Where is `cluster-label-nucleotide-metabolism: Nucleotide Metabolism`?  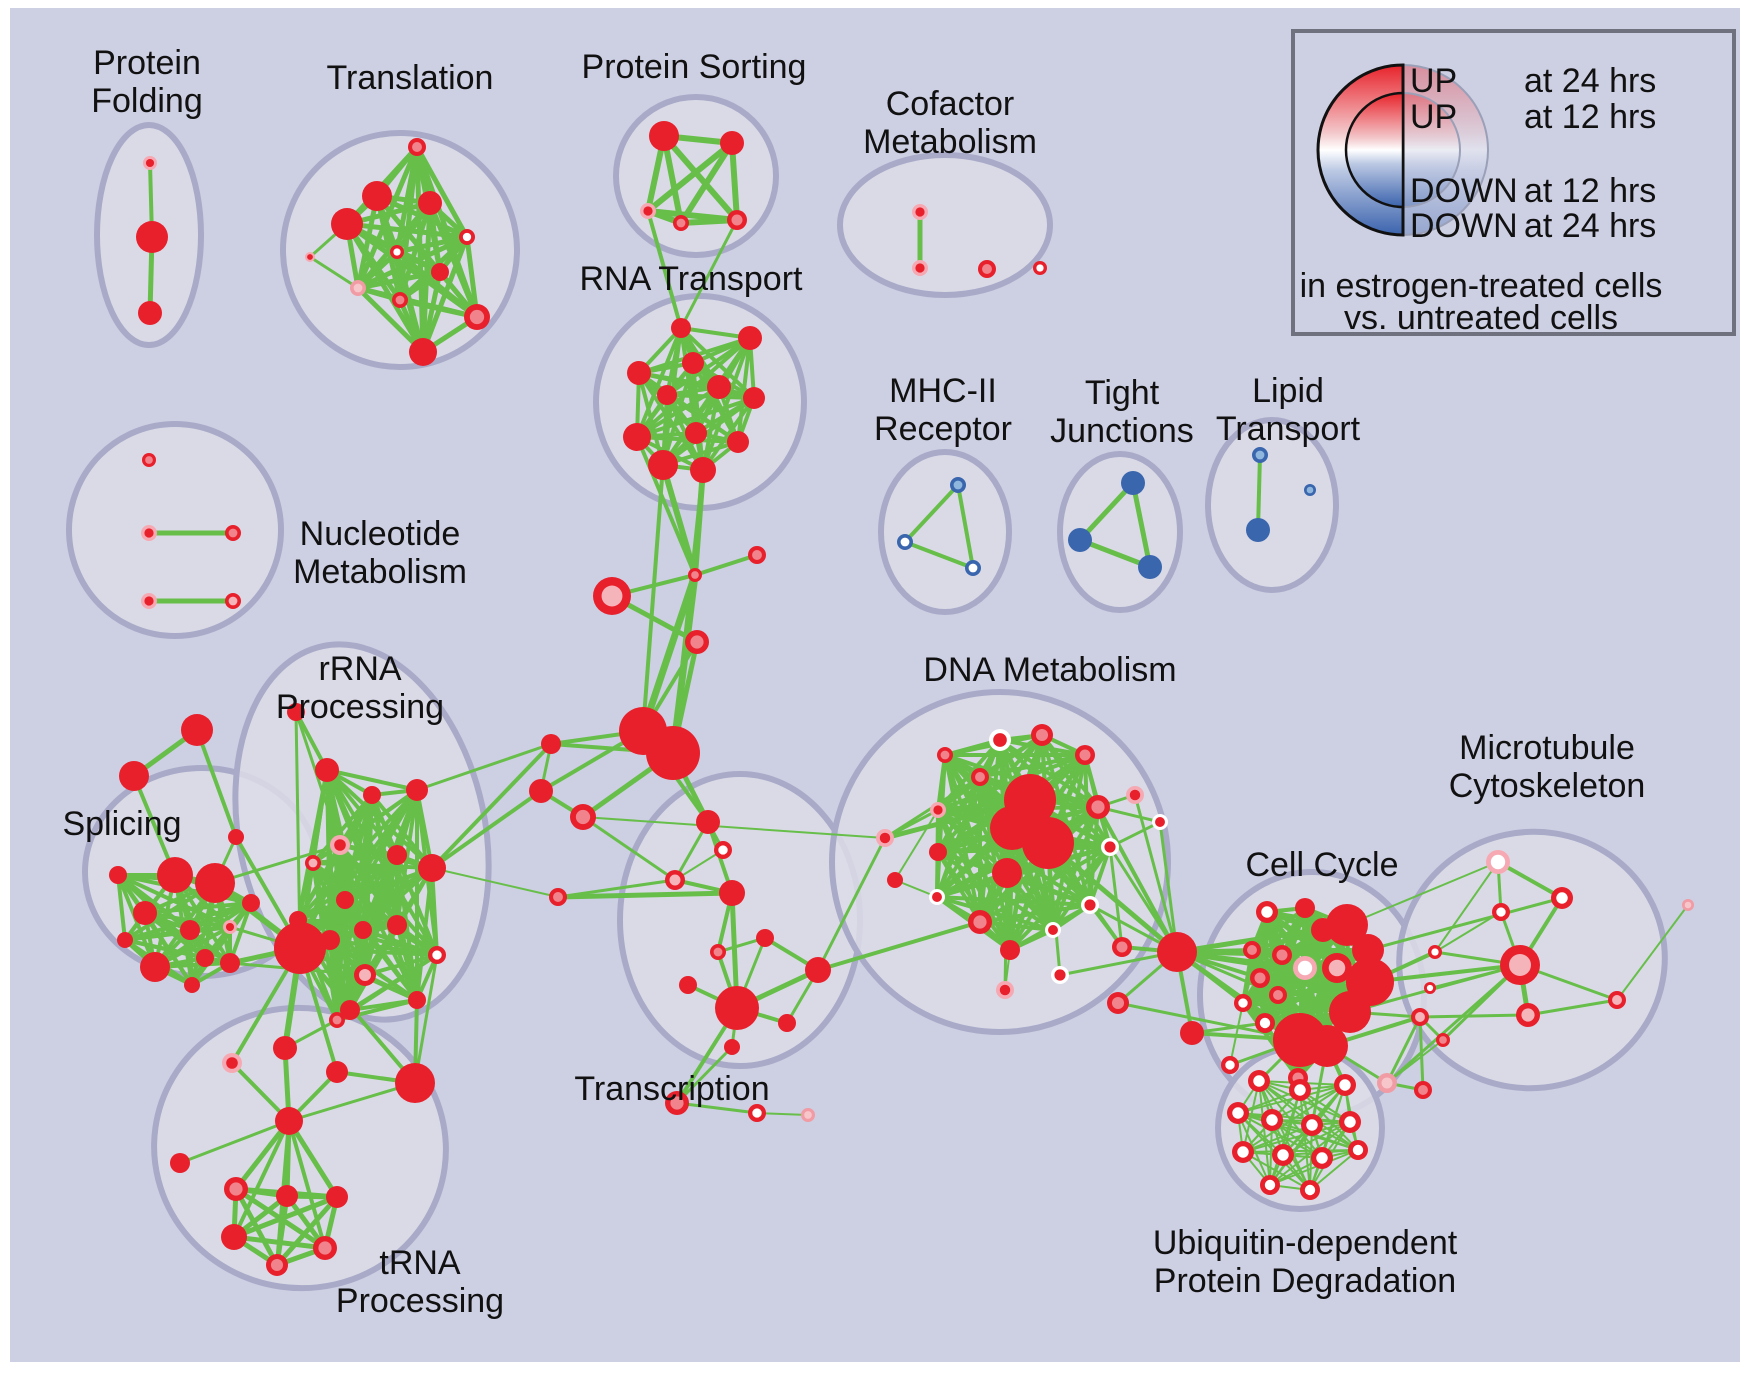 cluster-label-nucleotide-metabolism: Nucleotide Metabolism is located at coordinates (380, 553).